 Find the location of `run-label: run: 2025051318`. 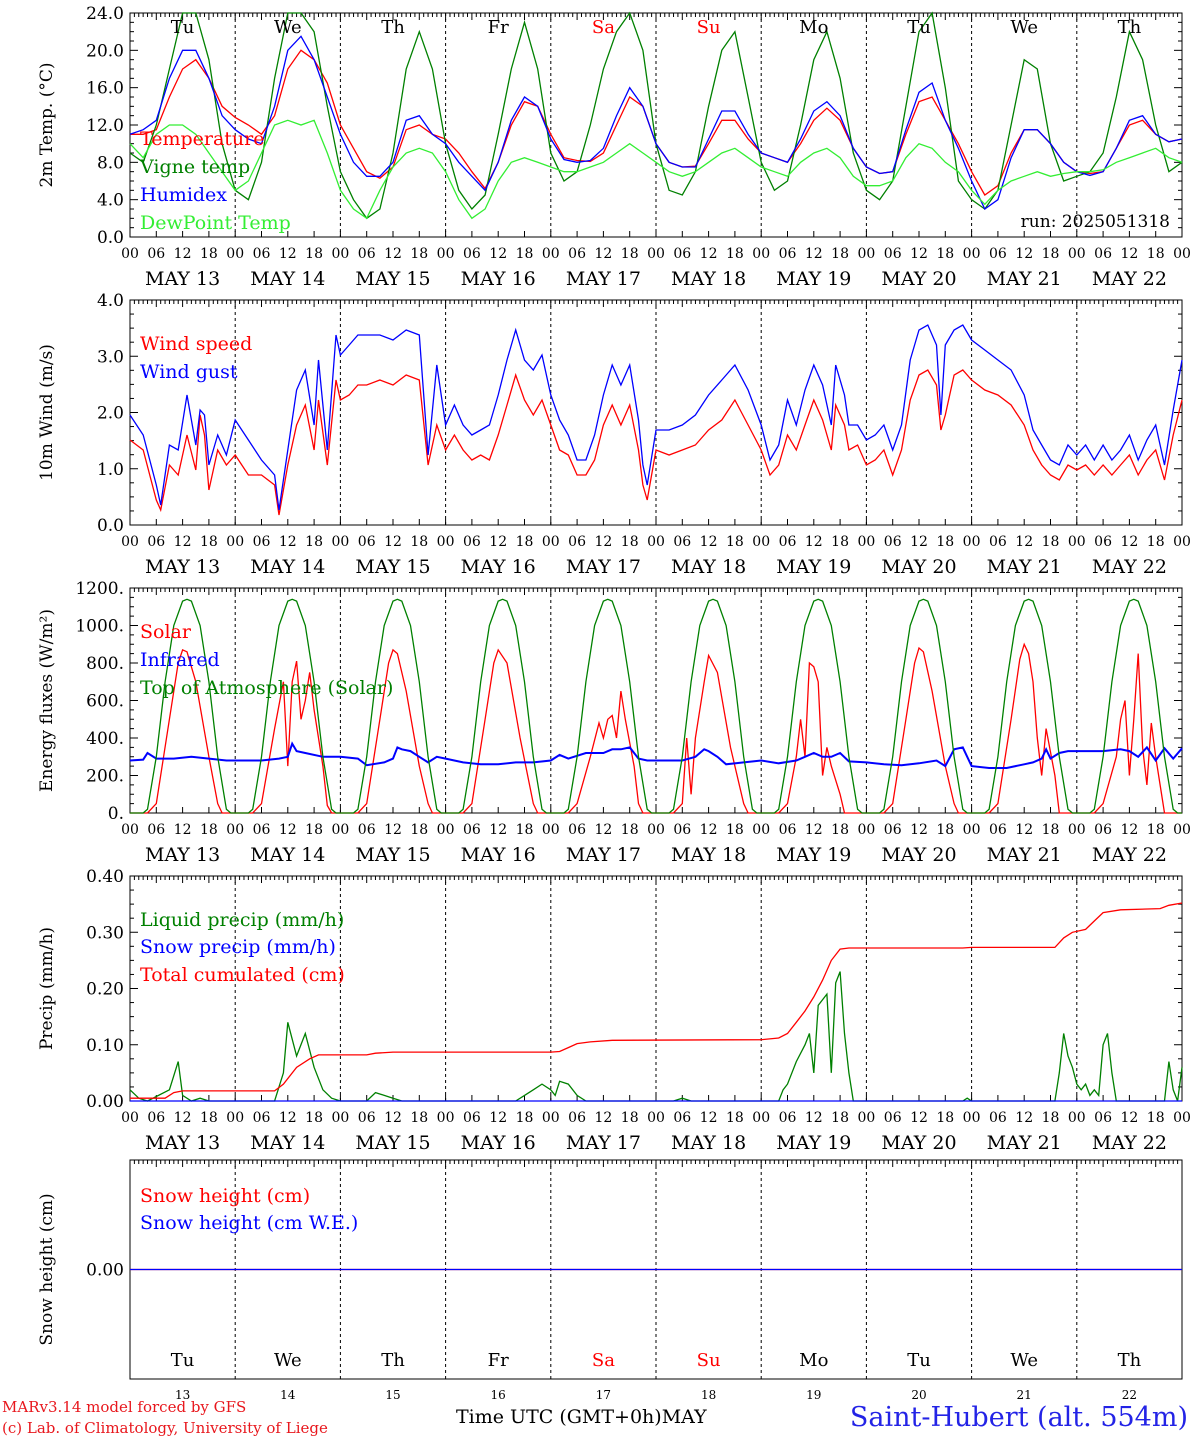

run-label: run: 2025051318 is located at coordinates (1095, 222).